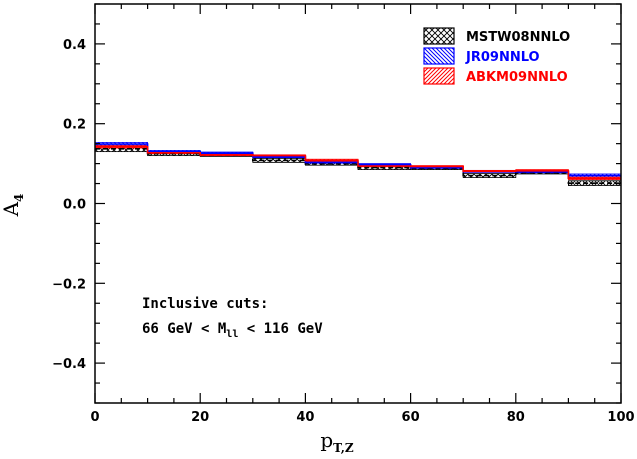  I want to click on legend-entry-jr09nnlo: JR09NNLO, so click(481, 56).